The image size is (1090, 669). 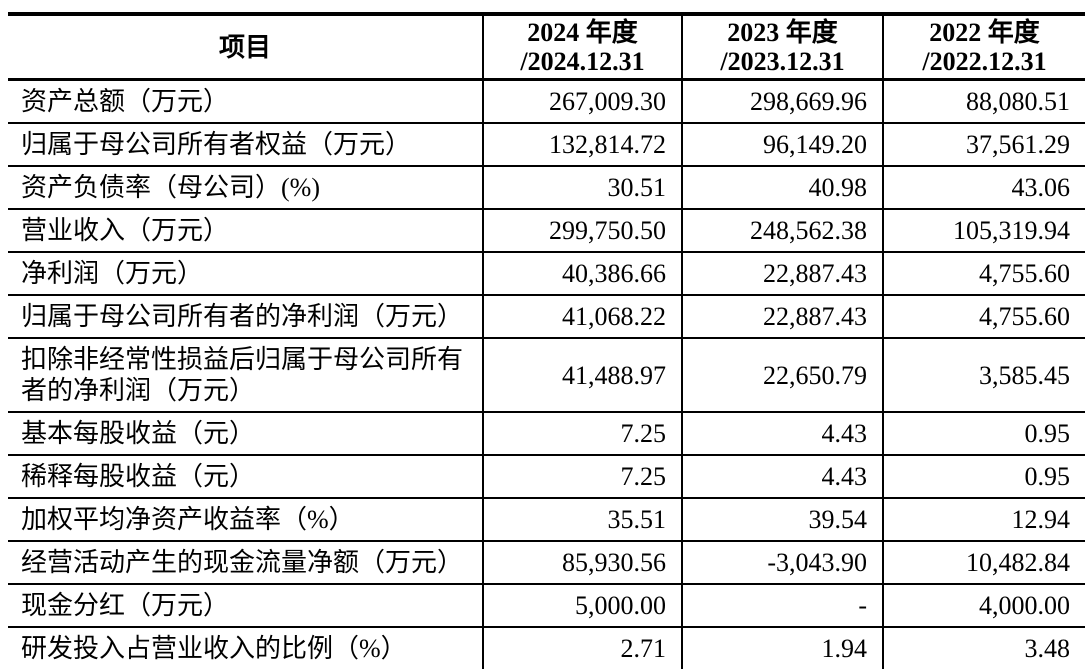 I want to click on col-header-2023: 2023 年度 /2023.12.31, so click(x=782, y=47).